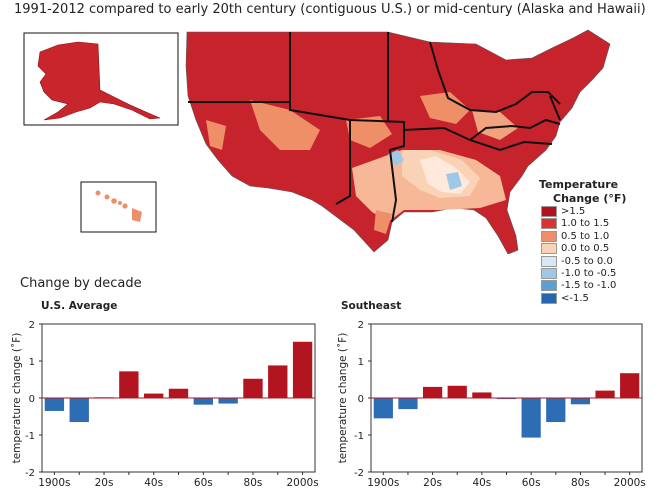 The image size is (658, 504). Describe the element at coordinates (99, 81) in the screenshot. I see `alaska-shape` at that location.